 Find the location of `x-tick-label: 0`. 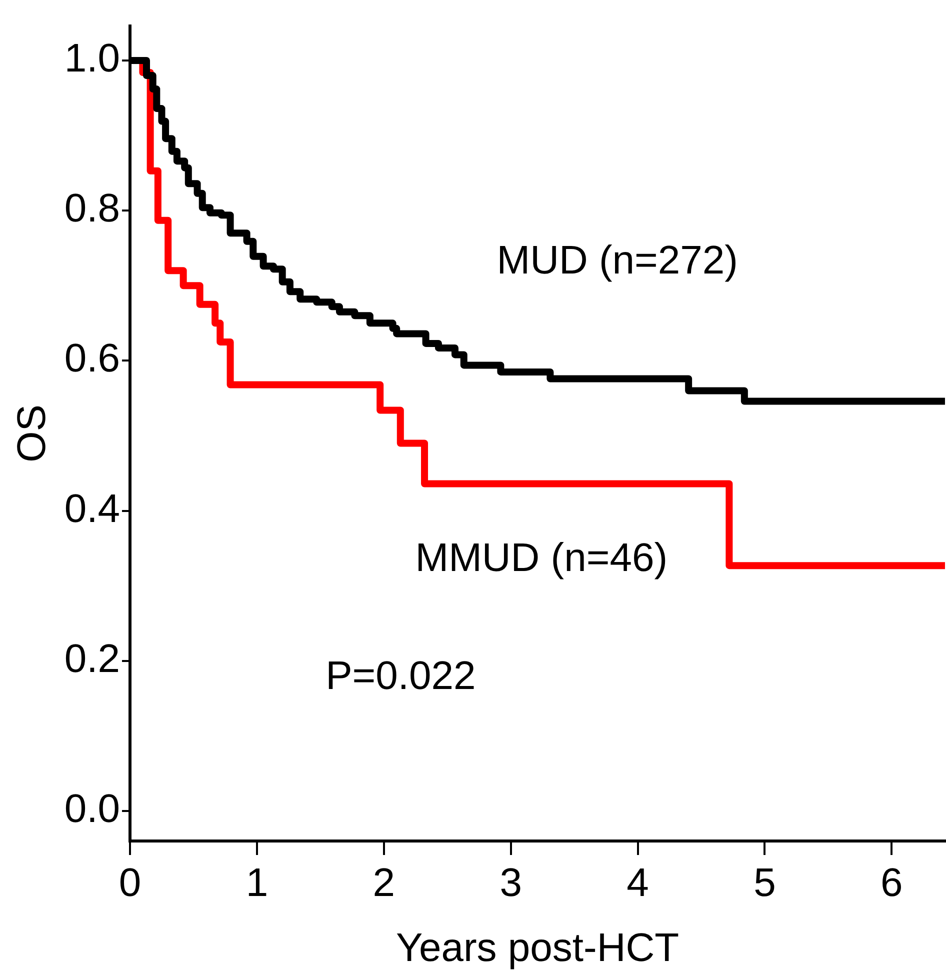

x-tick-label: 0 is located at coordinates (130, 883).